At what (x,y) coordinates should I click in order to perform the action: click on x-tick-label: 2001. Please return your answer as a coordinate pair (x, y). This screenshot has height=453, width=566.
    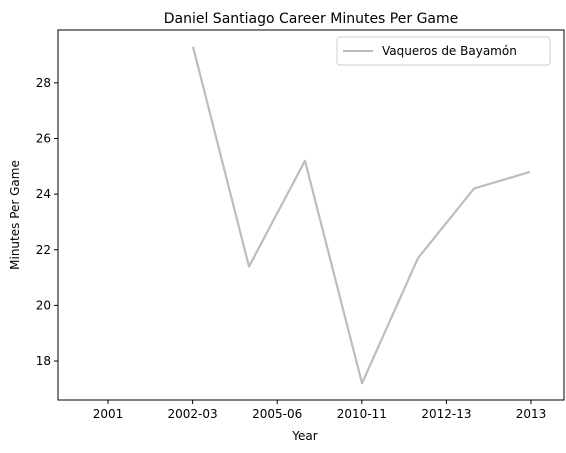
    Looking at the image, I should click on (108, 414).